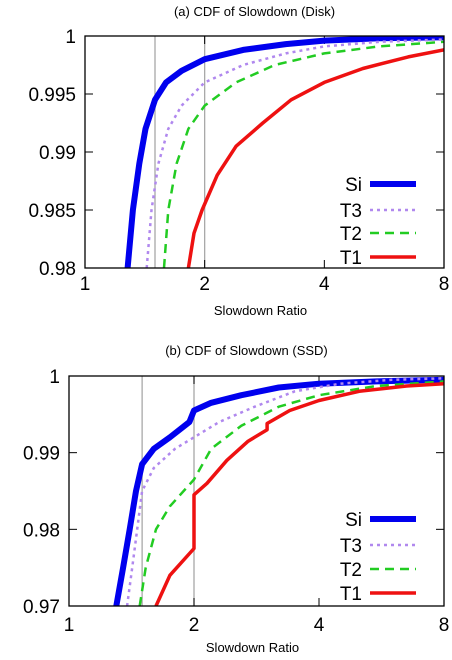 The width and height of the screenshot is (452, 660). What do you see at coordinates (52, 95) in the screenshot?
I see `y-tick-label: 0.995` at bounding box center [52, 95].